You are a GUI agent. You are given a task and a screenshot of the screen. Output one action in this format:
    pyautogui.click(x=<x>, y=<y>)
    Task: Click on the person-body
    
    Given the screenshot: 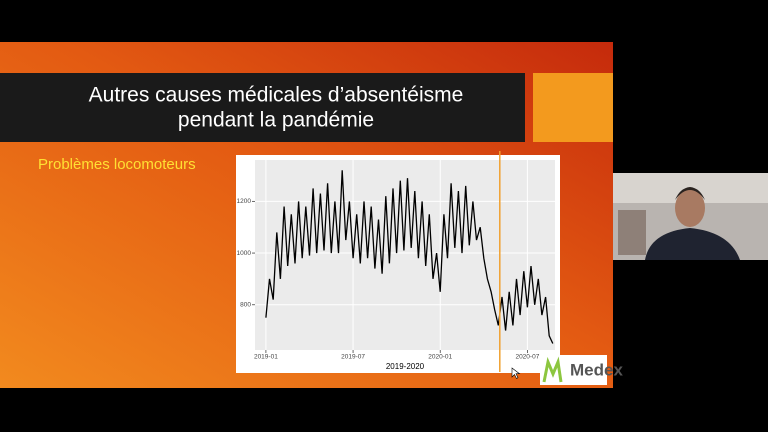 What is the action you would take?
    pyautogui.click(x=692, y=244)
    